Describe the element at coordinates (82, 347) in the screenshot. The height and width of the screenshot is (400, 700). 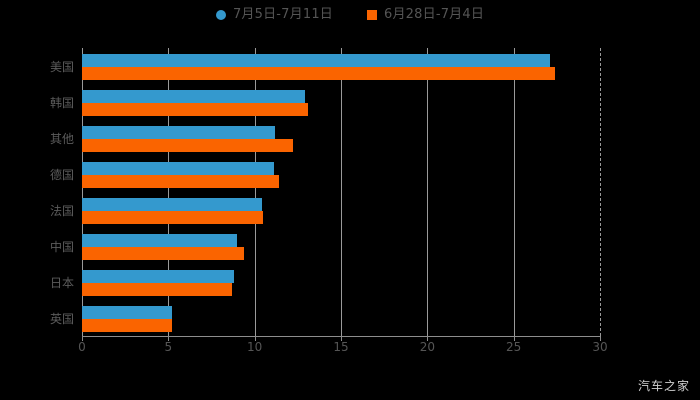
I see `x-tick-label-0: 0` at that location.